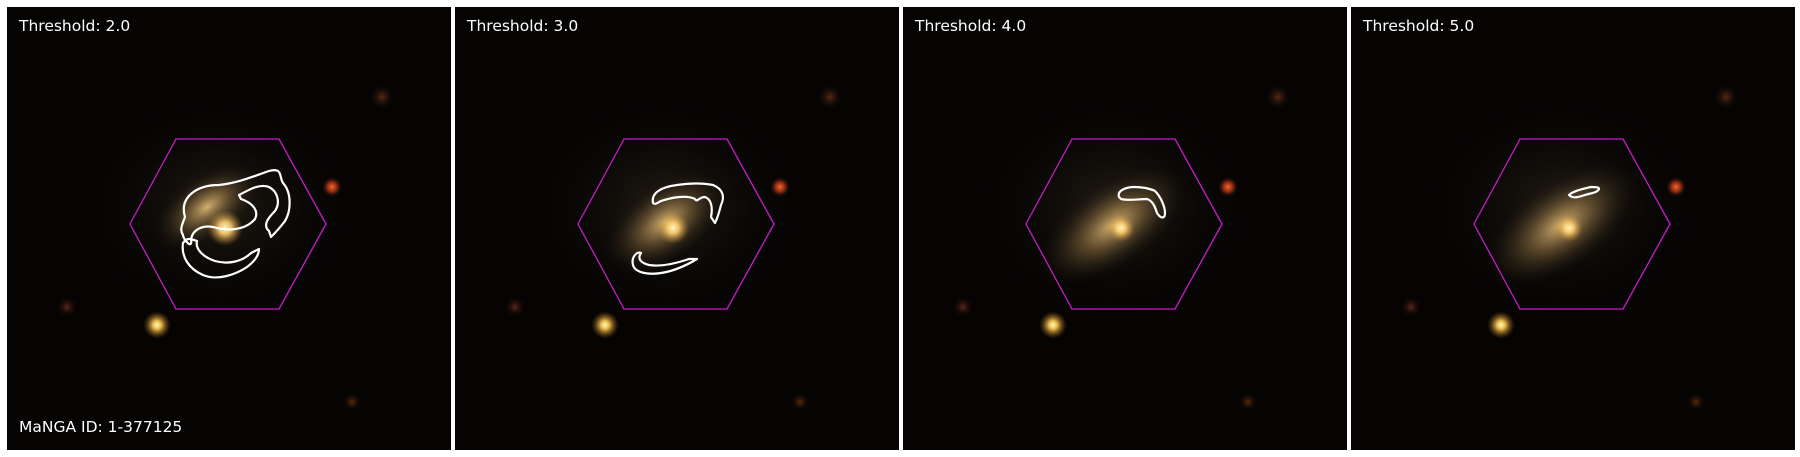 The height and width of the screenshot is (457, 1800). I want to click on threshold-label: Threshold: 2.0, so click(75, 26).